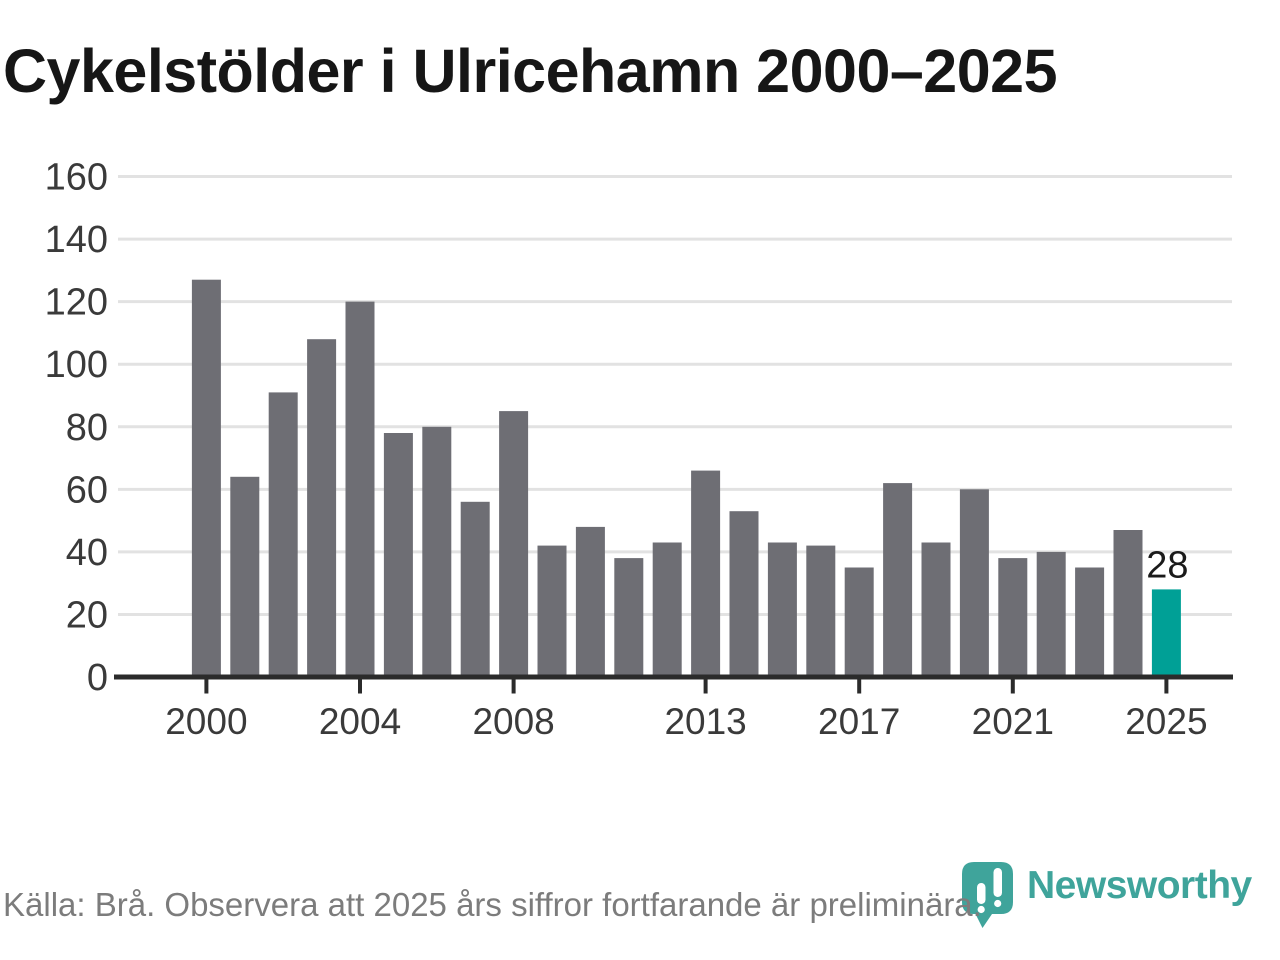 This screenshot has height=960, width=1280. What do you see at coordinates (76, 240) in the screenshot?
I see `y-tick-label-140: 140` at bounding box center [76, 240].